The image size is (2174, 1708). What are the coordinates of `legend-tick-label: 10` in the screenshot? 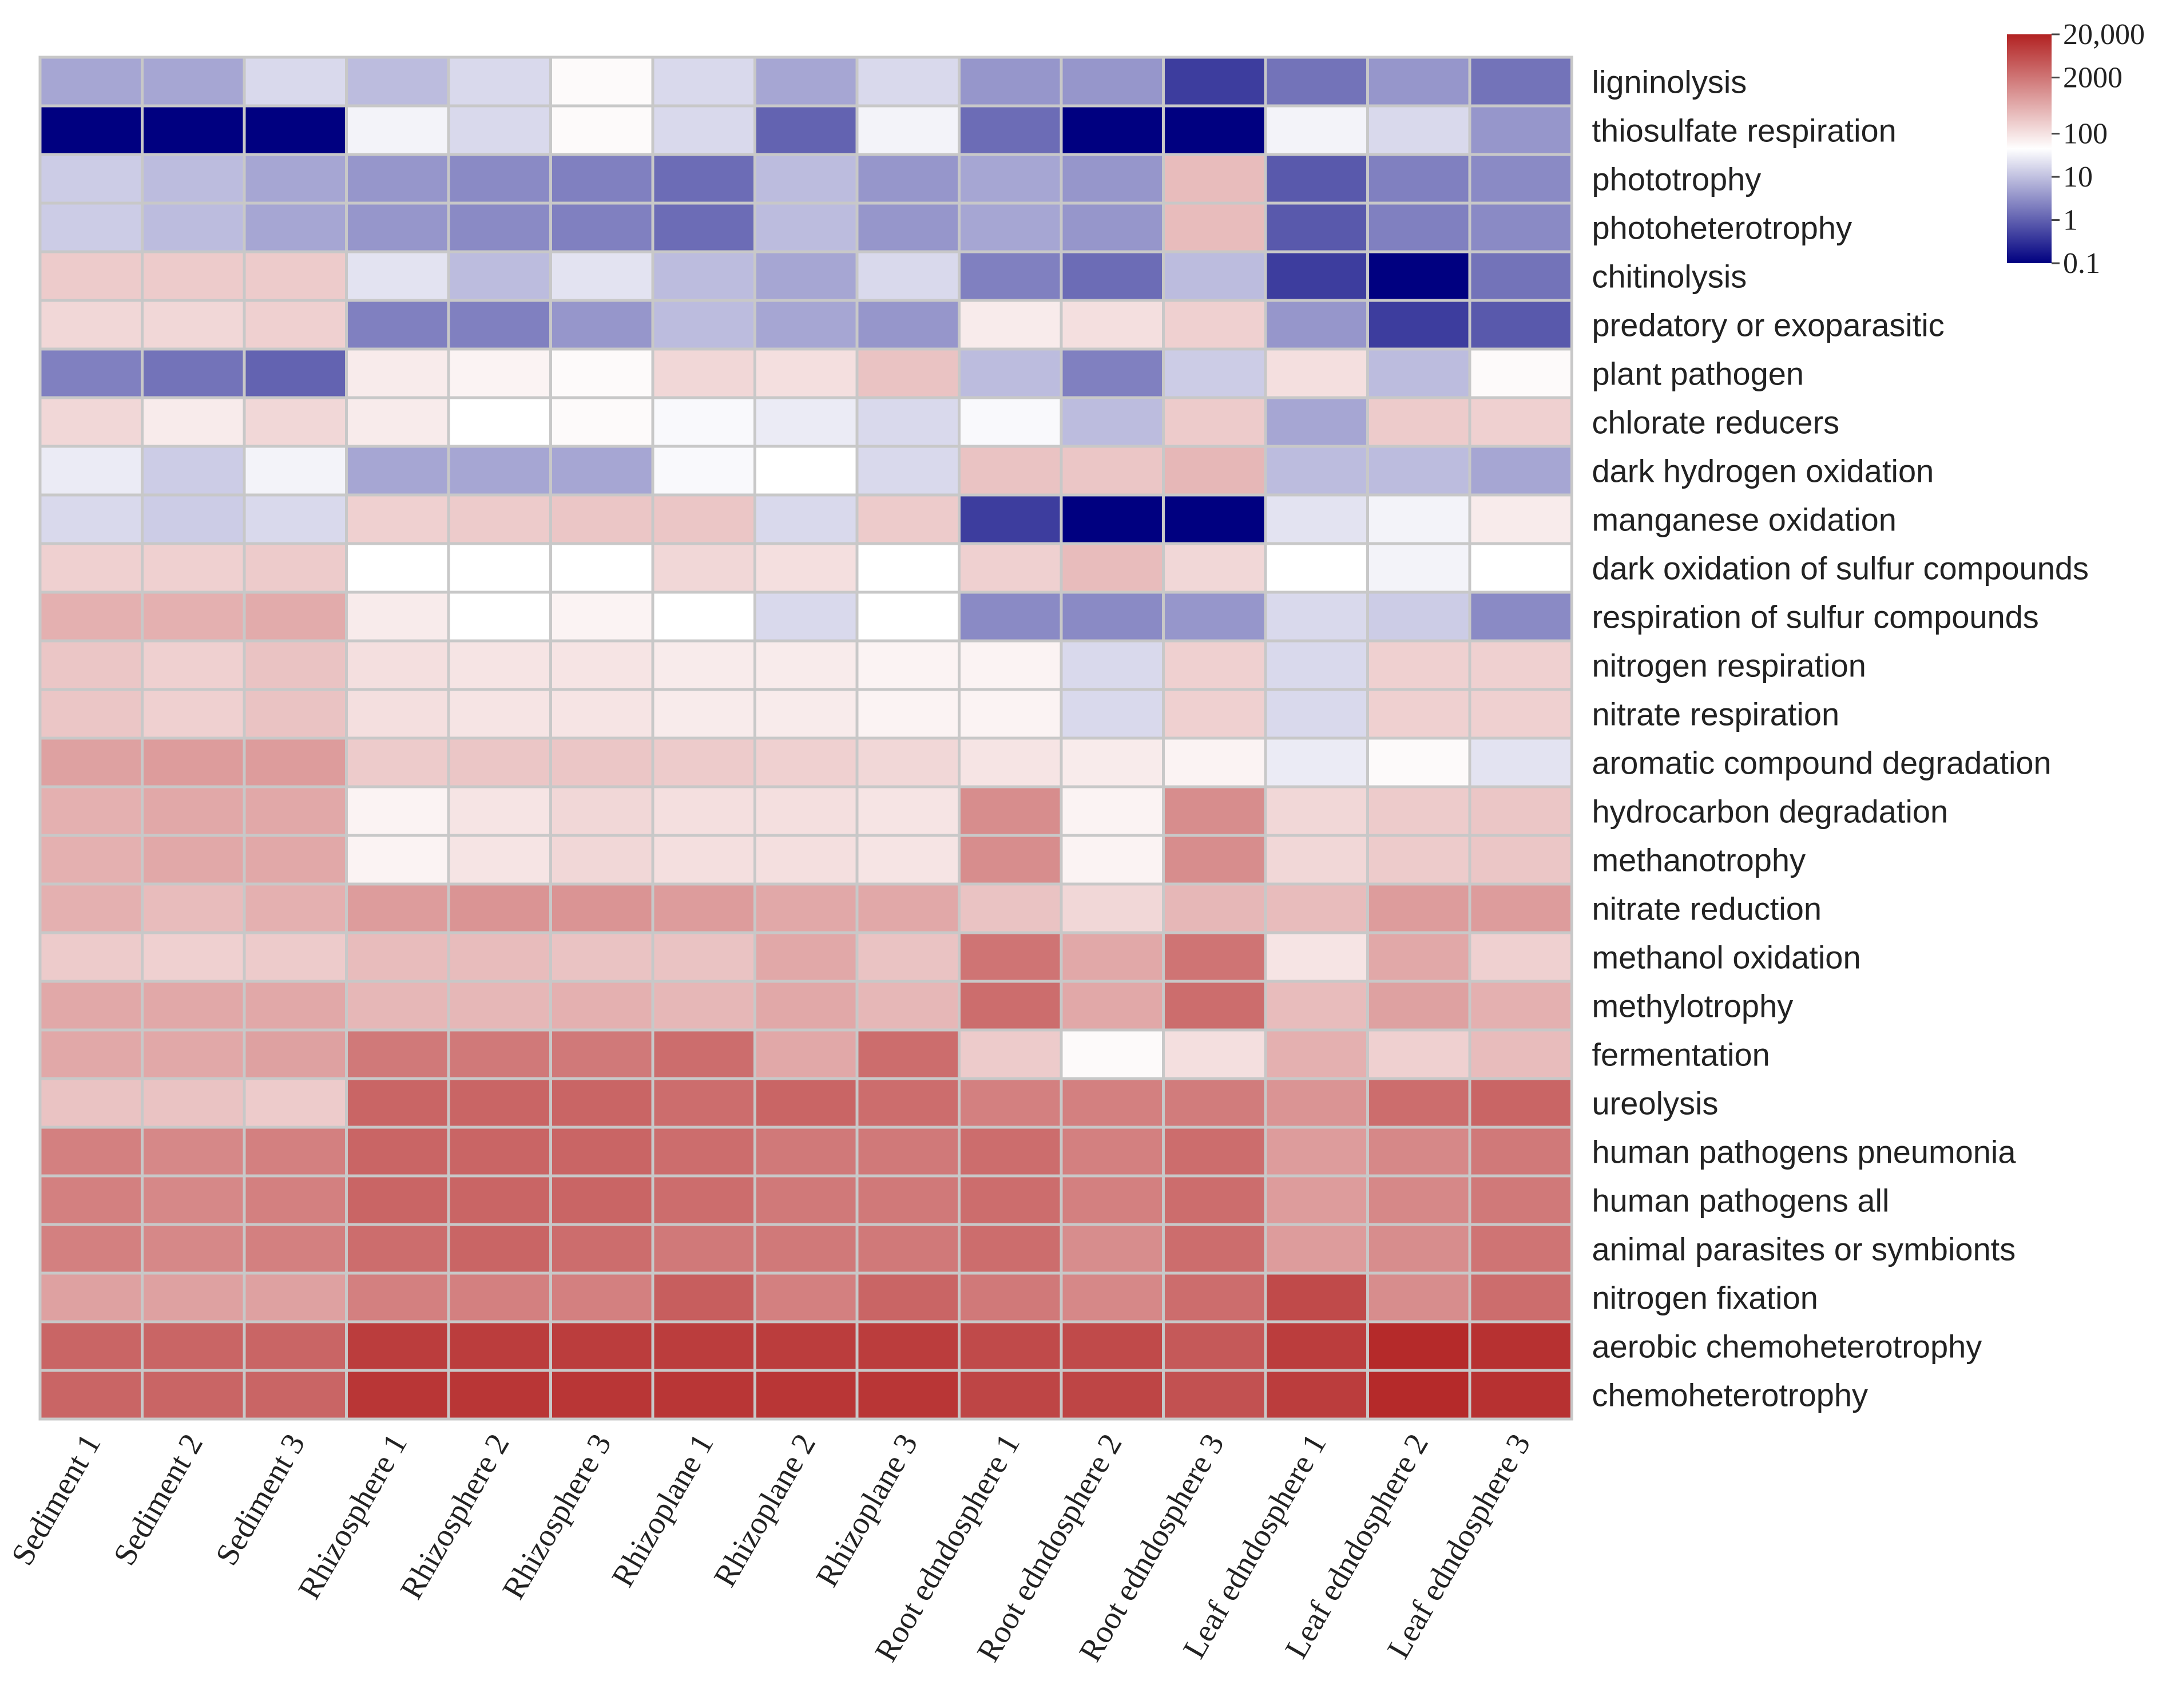 It's located at (2078, 177).